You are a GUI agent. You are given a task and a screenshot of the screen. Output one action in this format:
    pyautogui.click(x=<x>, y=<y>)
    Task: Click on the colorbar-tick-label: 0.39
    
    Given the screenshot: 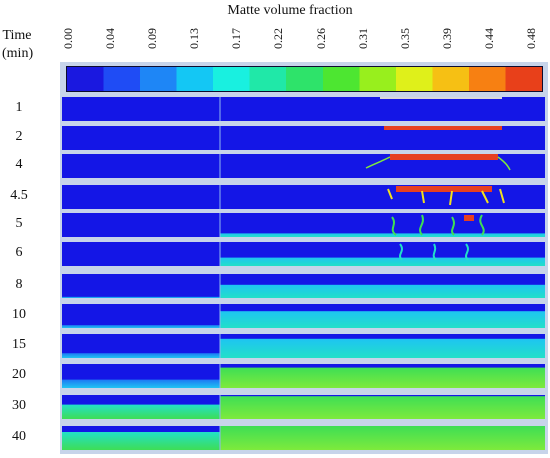 What is the action you would take?
    pyautogui.click(x=447, y=45)
    